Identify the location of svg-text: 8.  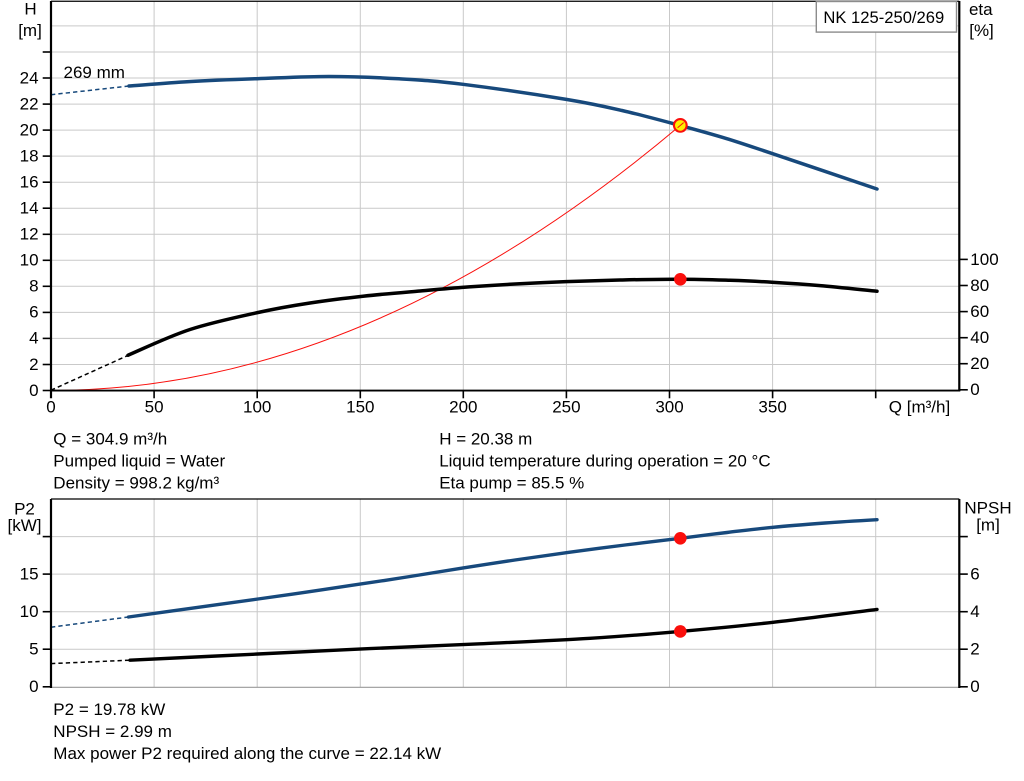
(33, 286).